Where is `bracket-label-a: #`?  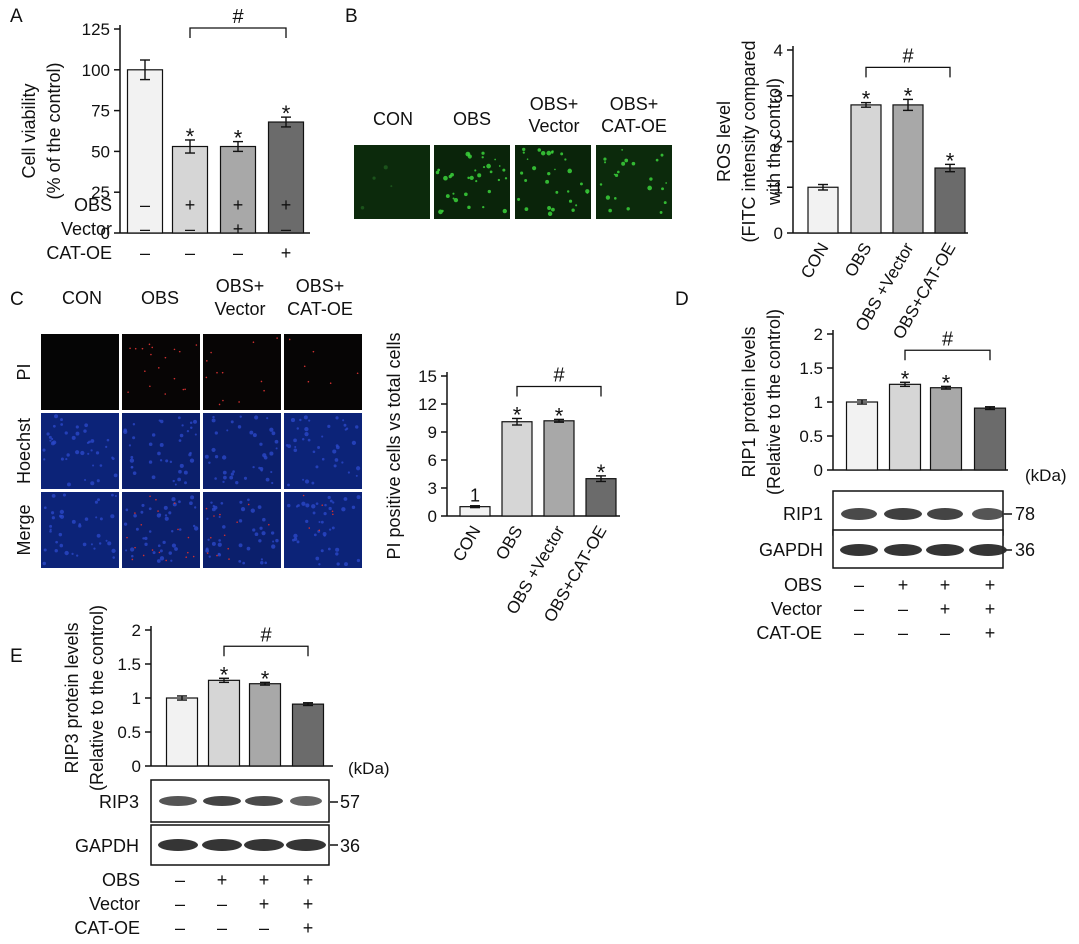
bracket-label-a: # is located at coordinates (238, 17).